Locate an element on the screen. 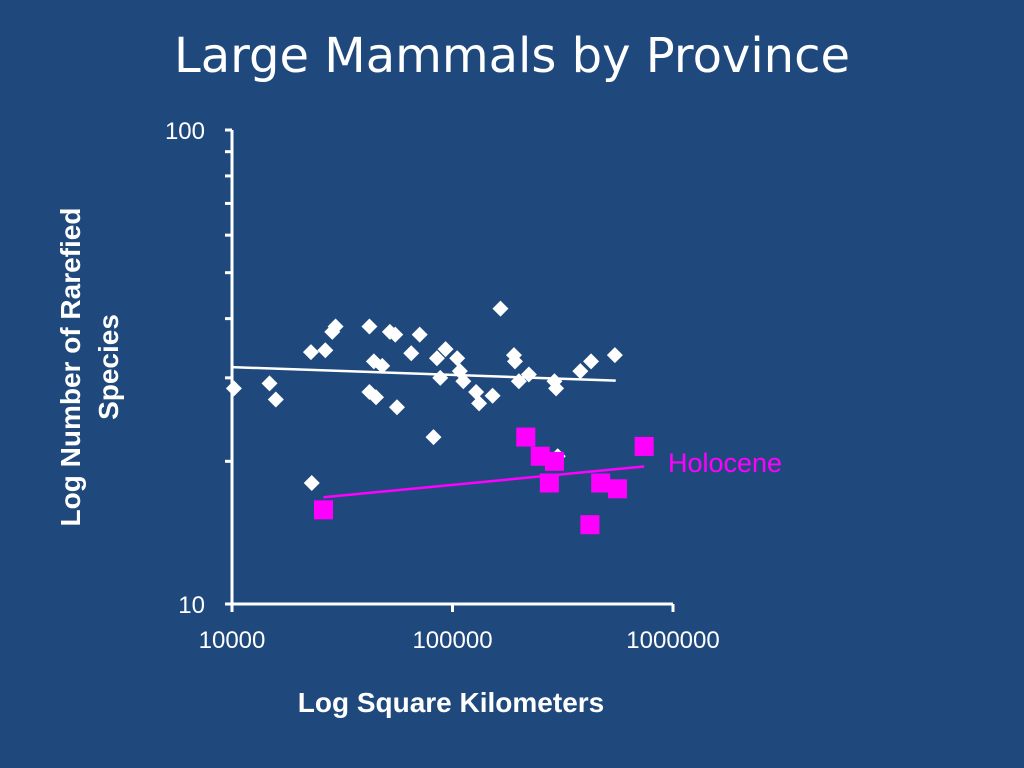 This screenshot has height=768, width=1024. y-axis-title-line2: Species is located at coordinates (108, 367).